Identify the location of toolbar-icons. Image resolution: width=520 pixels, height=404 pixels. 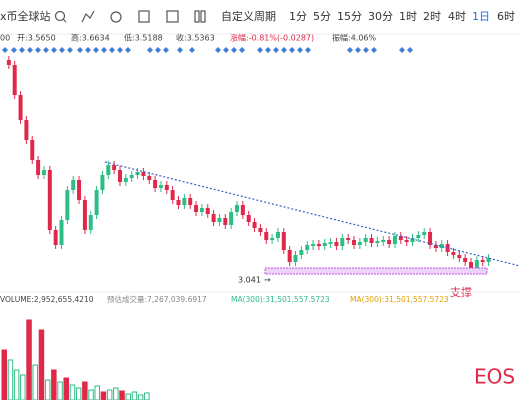
(130, 16).